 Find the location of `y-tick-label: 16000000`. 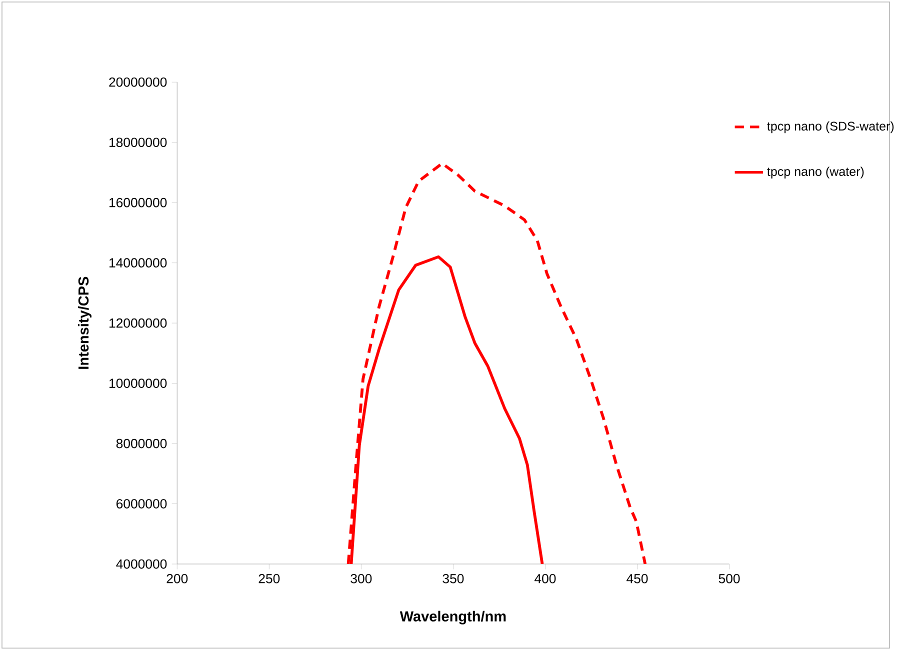

y-tick-label: 16000000 is located at coordinates (138, 203).